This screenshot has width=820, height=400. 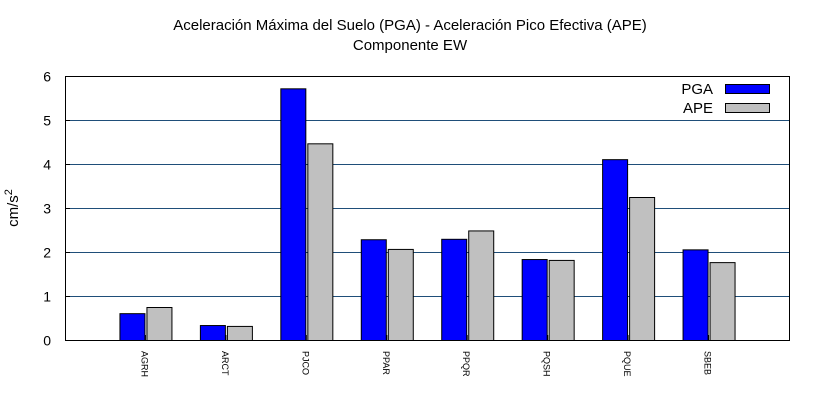 I want to click on y-tick-label: 6, so click(x=47, y=77).